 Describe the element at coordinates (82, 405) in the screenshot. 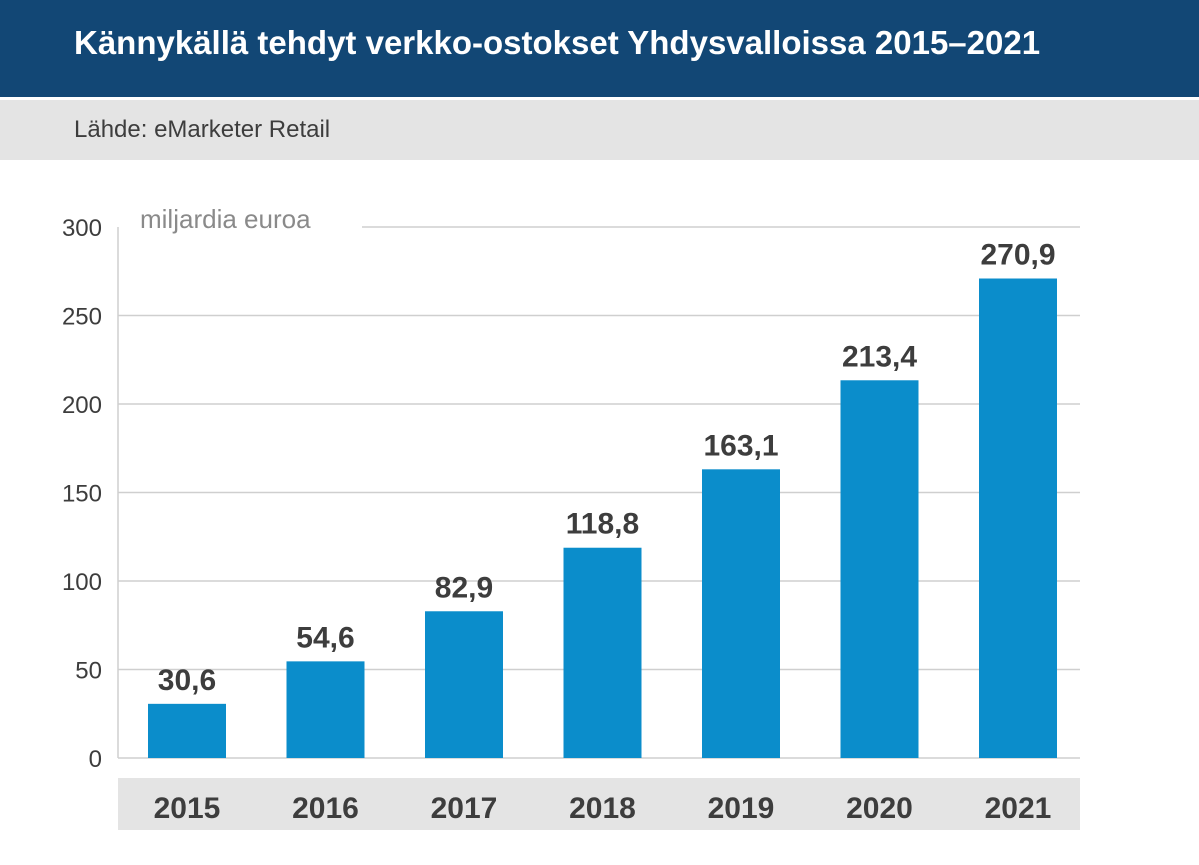

I see `y-tick-label: 200` at that location.